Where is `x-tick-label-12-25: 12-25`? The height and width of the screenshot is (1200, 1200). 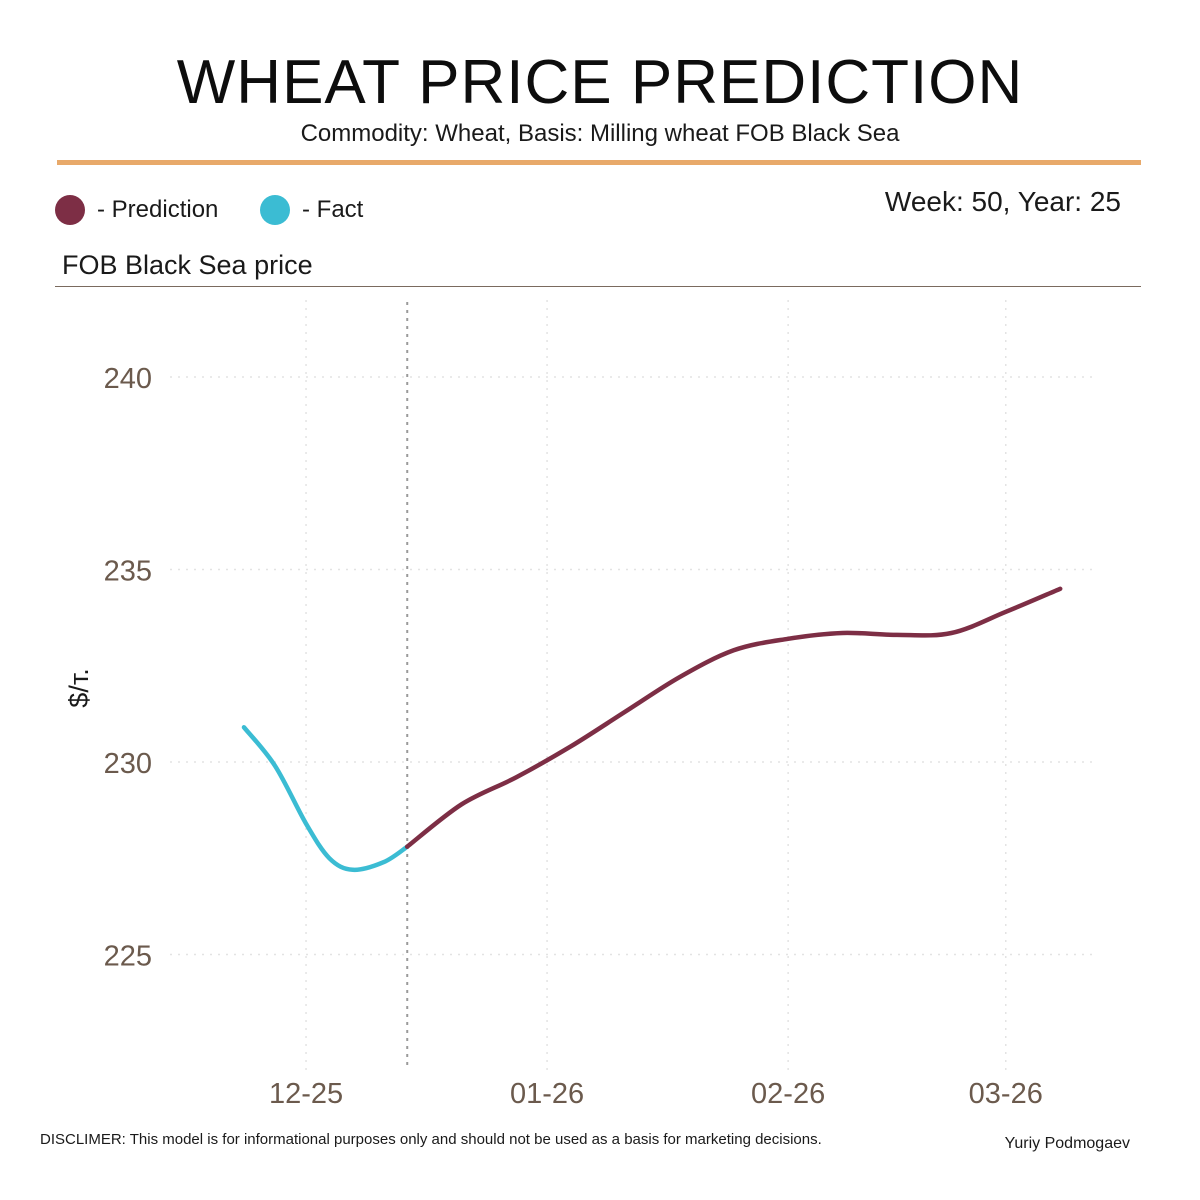 x-tick-label-12-25: 12-25 is located at coordinates (306, 1094).